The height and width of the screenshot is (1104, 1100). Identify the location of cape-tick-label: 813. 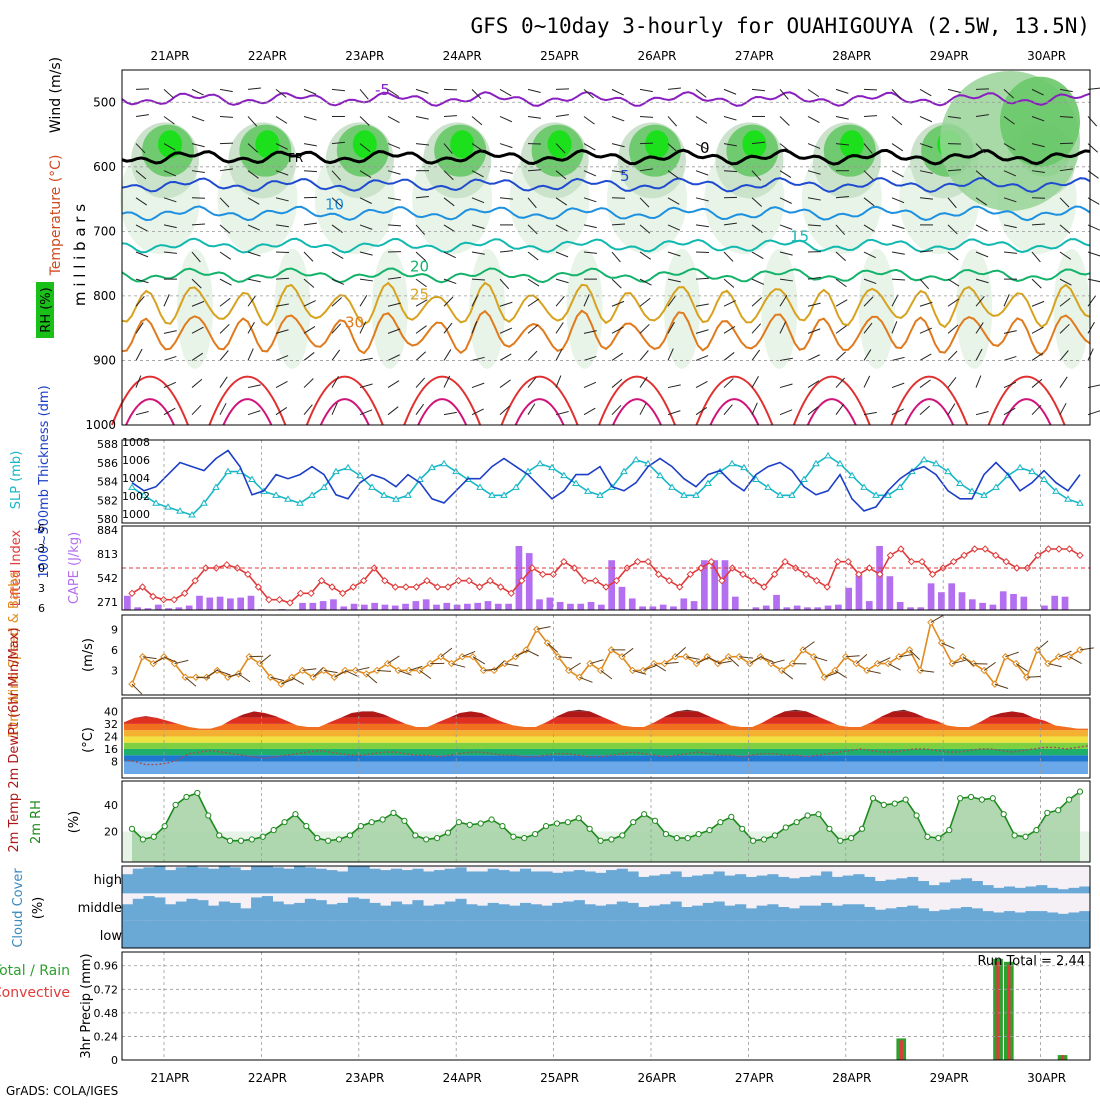
(107, 554).